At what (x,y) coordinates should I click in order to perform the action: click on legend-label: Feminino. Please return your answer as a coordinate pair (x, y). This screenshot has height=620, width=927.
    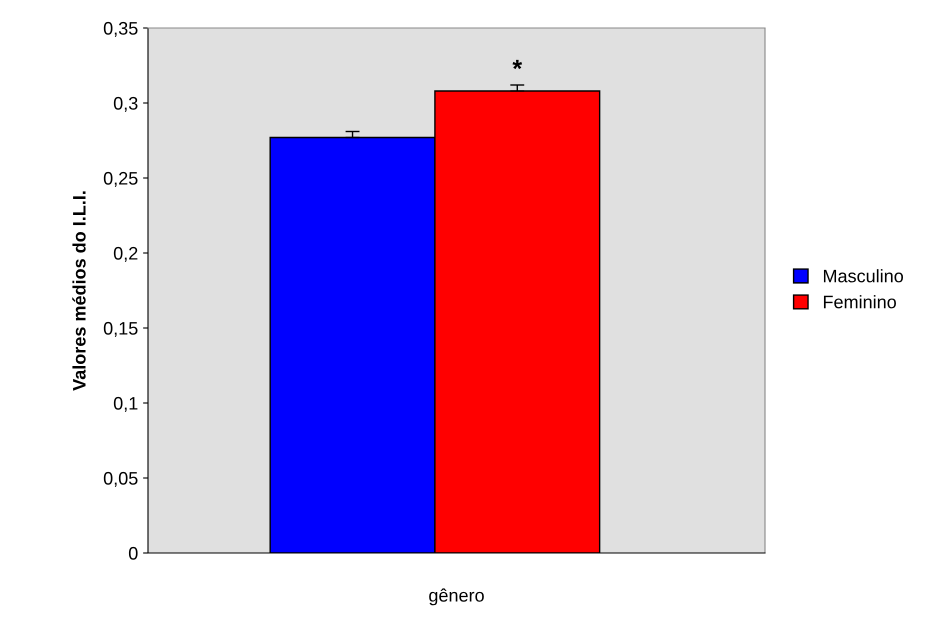
    Looking at the image, I should click on (860, 301).